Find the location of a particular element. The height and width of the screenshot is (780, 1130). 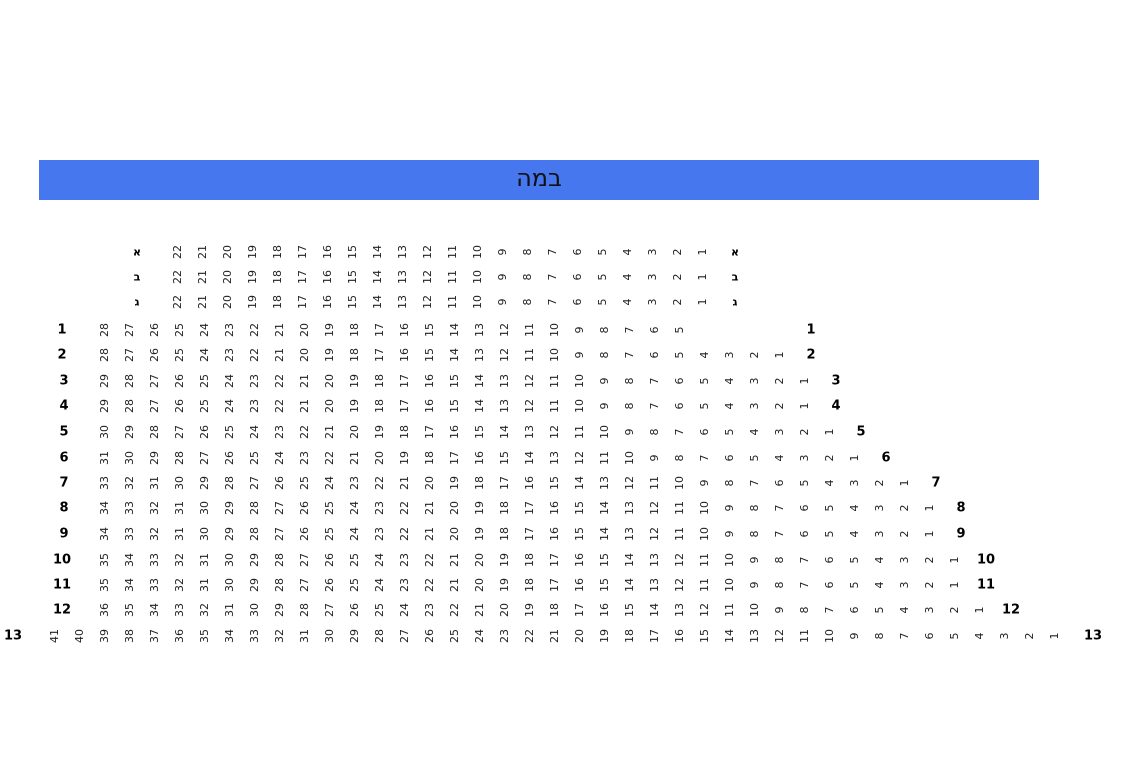

seat: 24 is located at coordinates (379, 560).